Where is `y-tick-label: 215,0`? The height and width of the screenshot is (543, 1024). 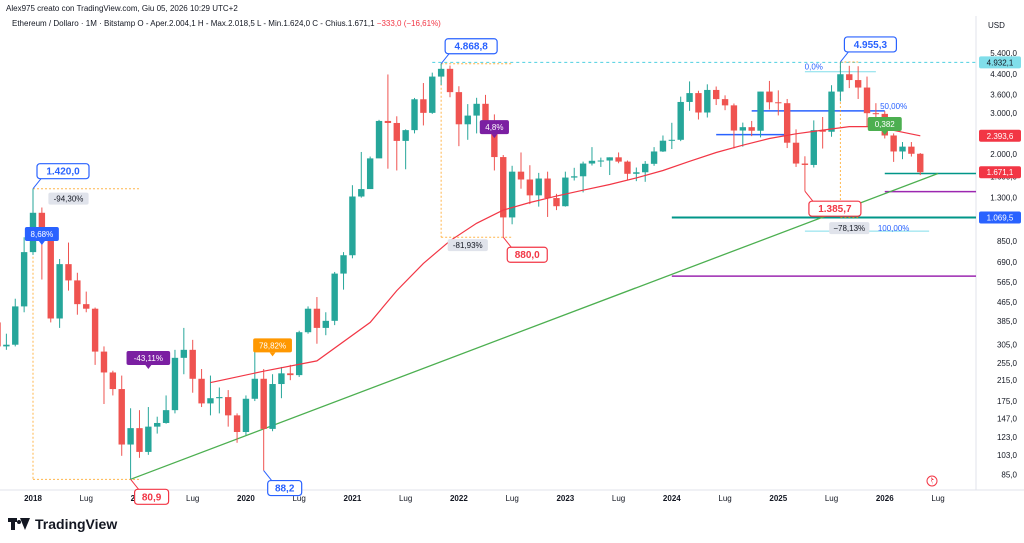 y-tick-label: 215,0 is located at coordinates (1007, 380).